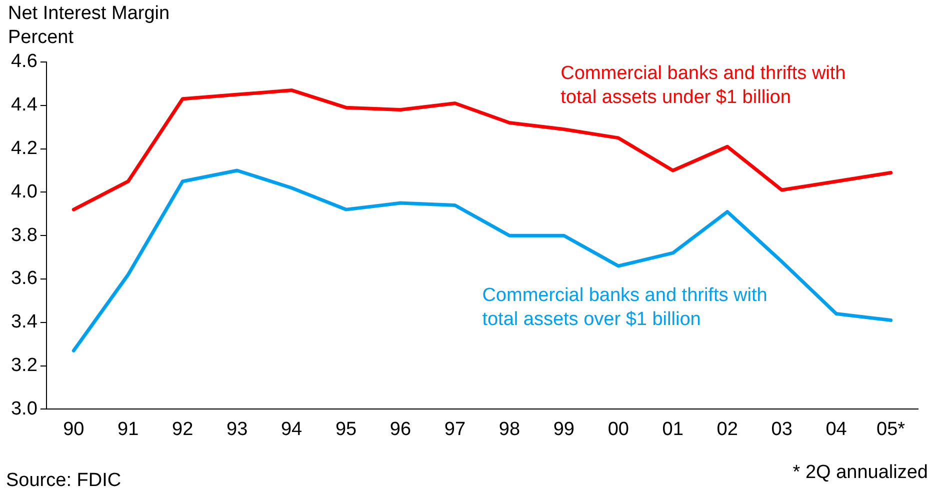 The height and width of the screenshot is (492, 934). I want to click on x-tick-label: 94, so click(291, 429).